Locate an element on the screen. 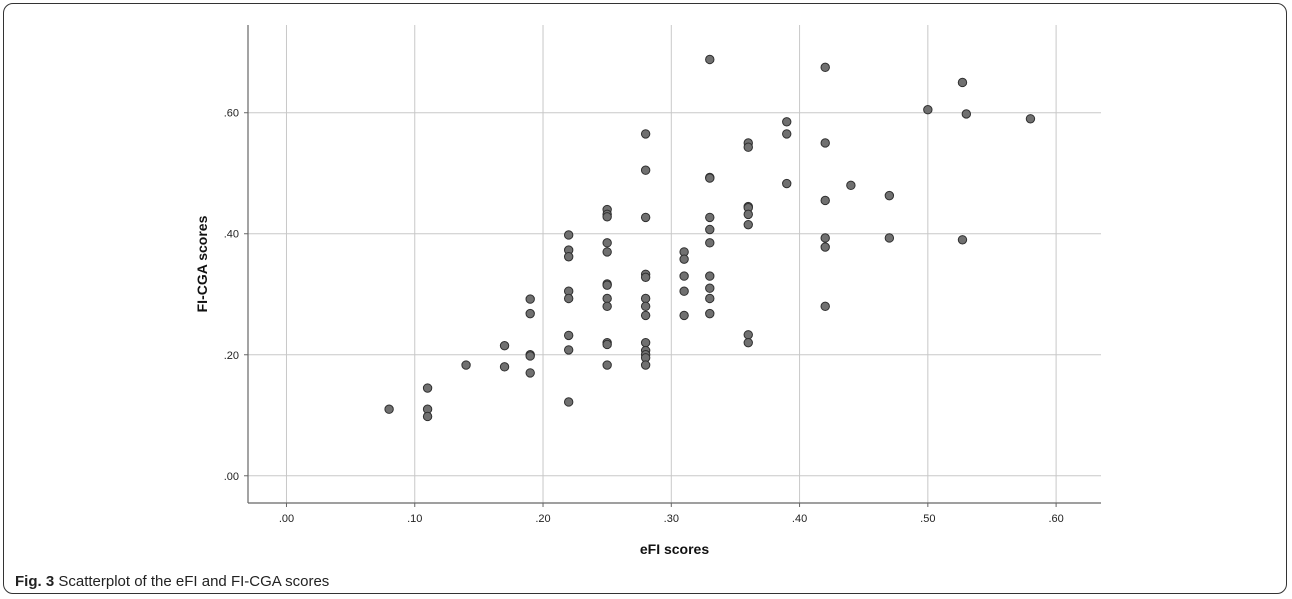  x-tick-label: .60 is located at coordinates (1055, 519).